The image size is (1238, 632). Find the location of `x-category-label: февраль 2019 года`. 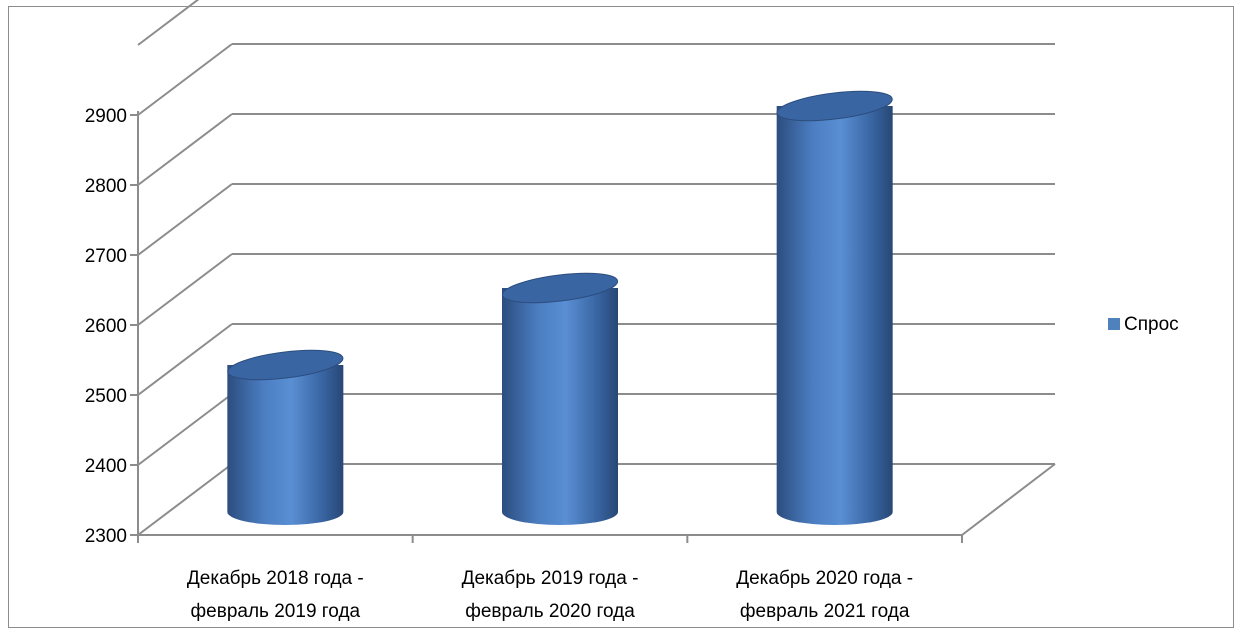

x-category-label: февраль 2019 года is located at coordinates (276, 611).